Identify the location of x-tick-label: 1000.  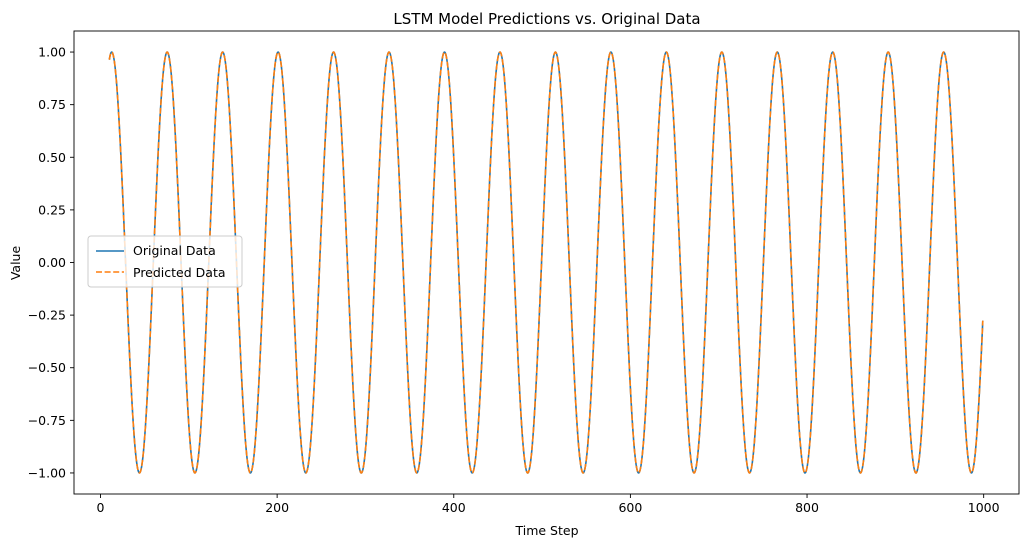
(984, 507).